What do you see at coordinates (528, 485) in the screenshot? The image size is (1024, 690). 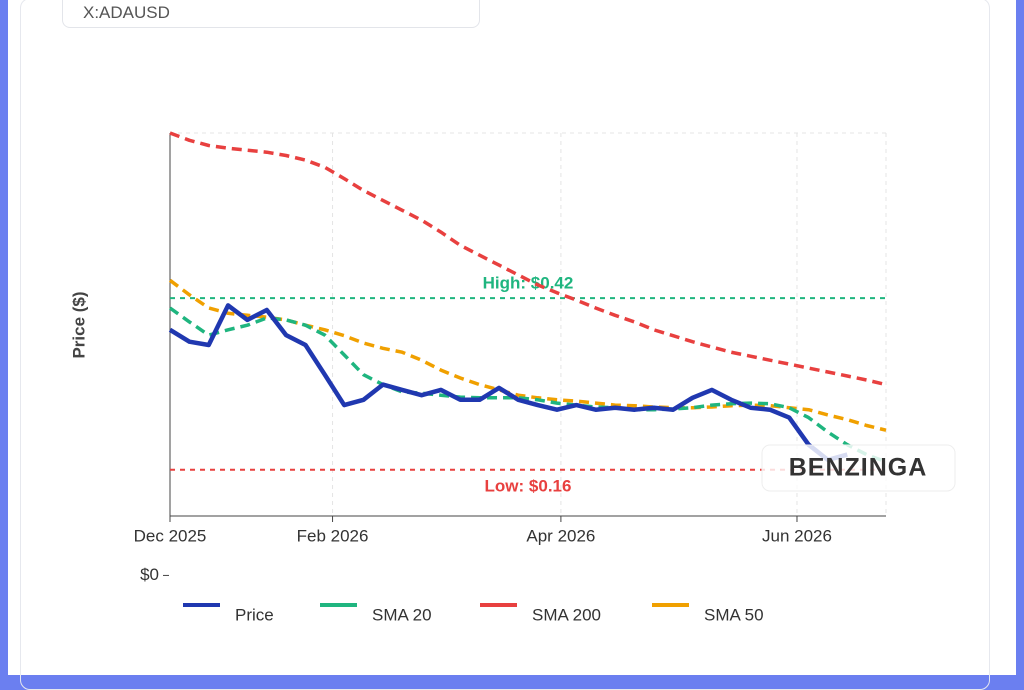 I see `reference-label: Low: $0.16` at bounding box center [528, 485].